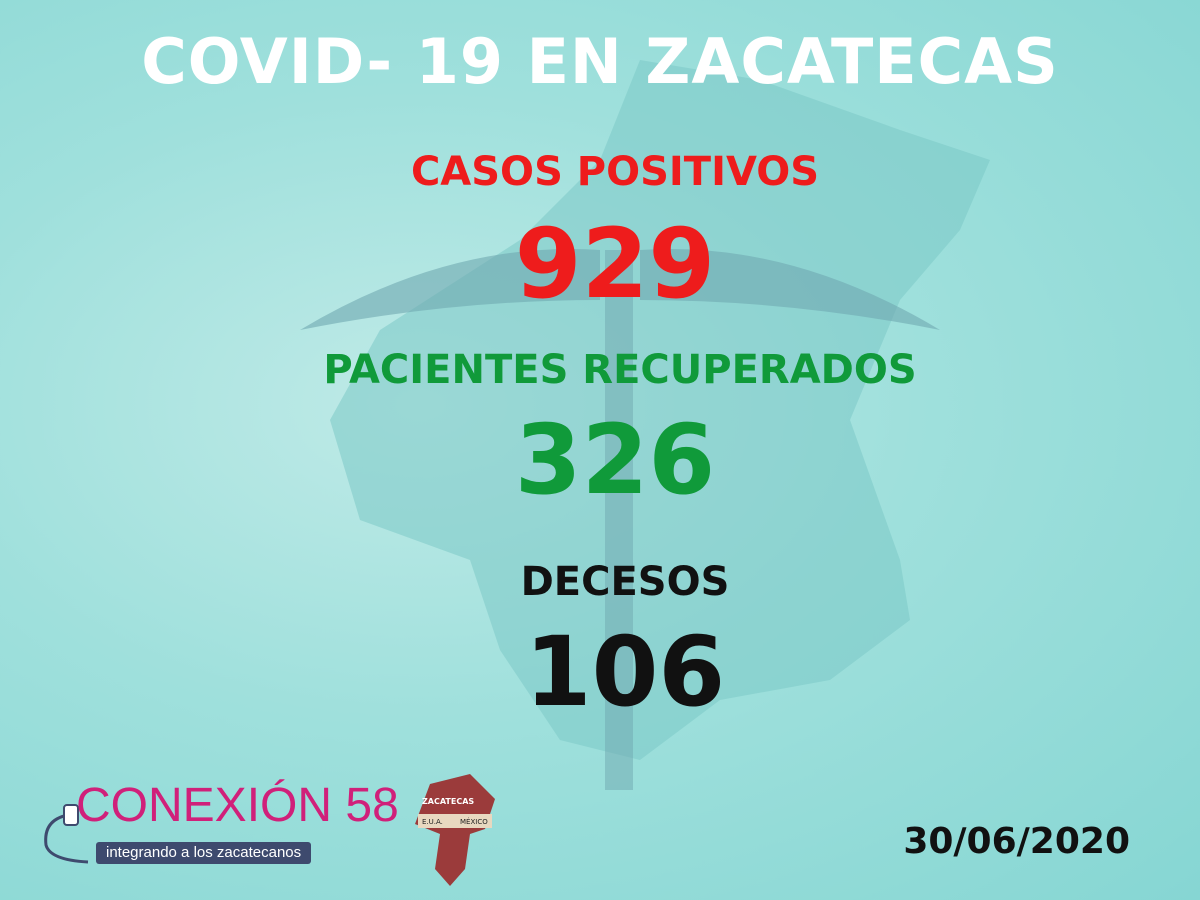 The height and width of the screenshot is (900, 1200). I want to click on recovered-value: 326, so click(615, 460).